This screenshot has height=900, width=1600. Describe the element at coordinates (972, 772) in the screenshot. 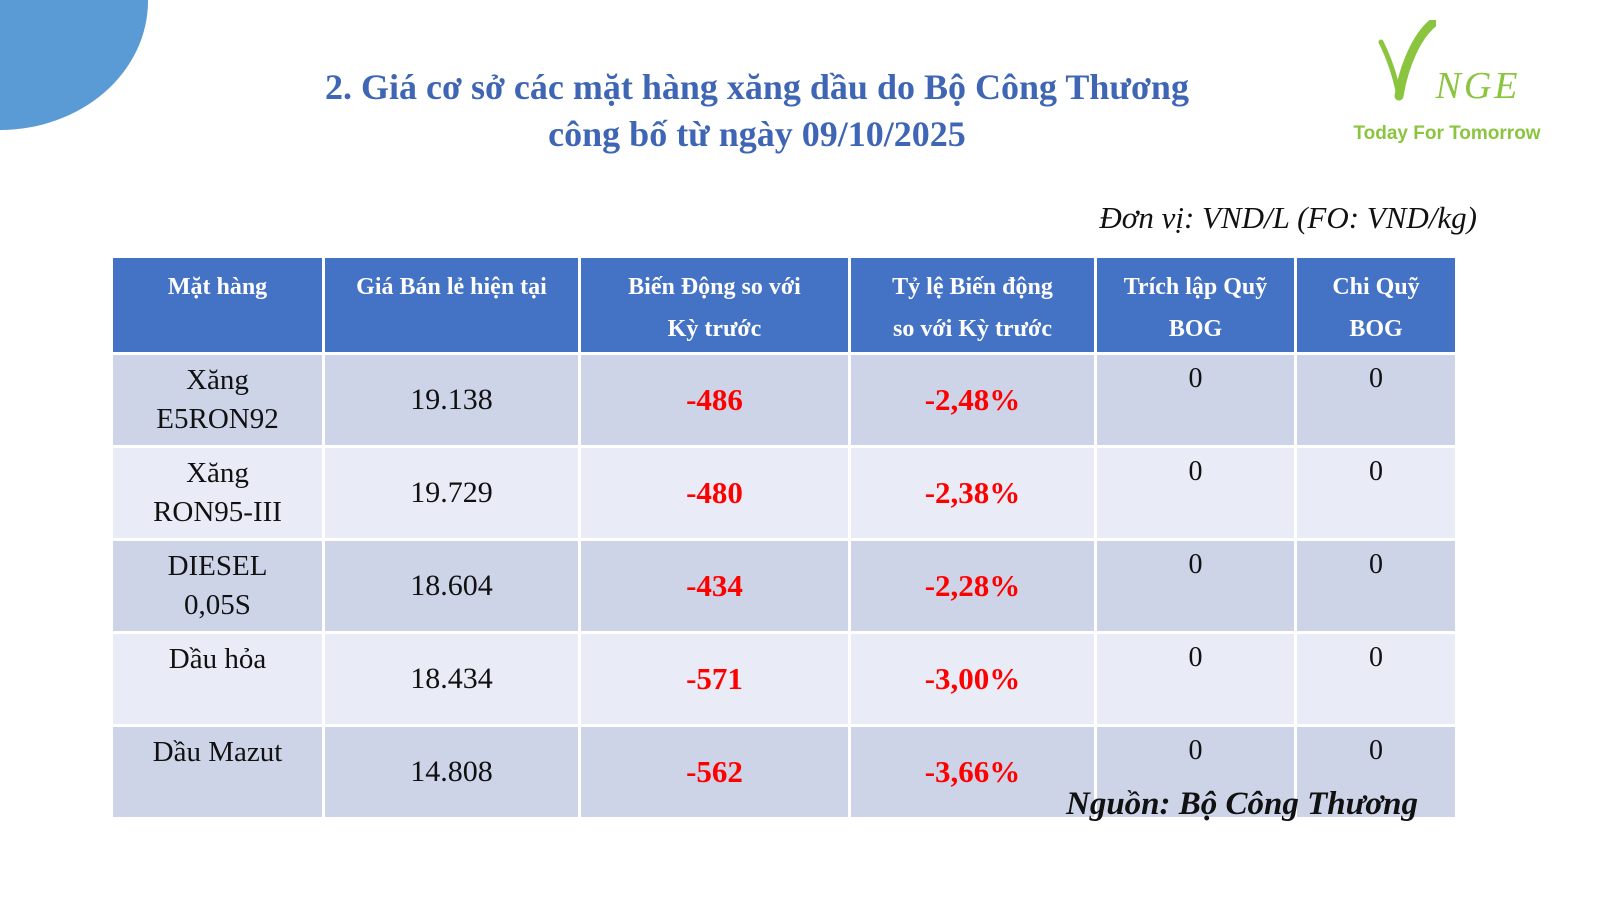

I see `cell-change-pct: -3,66%` at that location.